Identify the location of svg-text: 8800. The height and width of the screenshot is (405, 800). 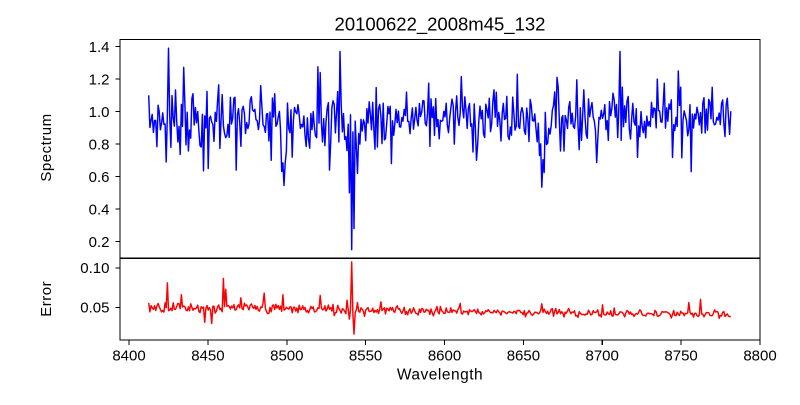
(759, 356).